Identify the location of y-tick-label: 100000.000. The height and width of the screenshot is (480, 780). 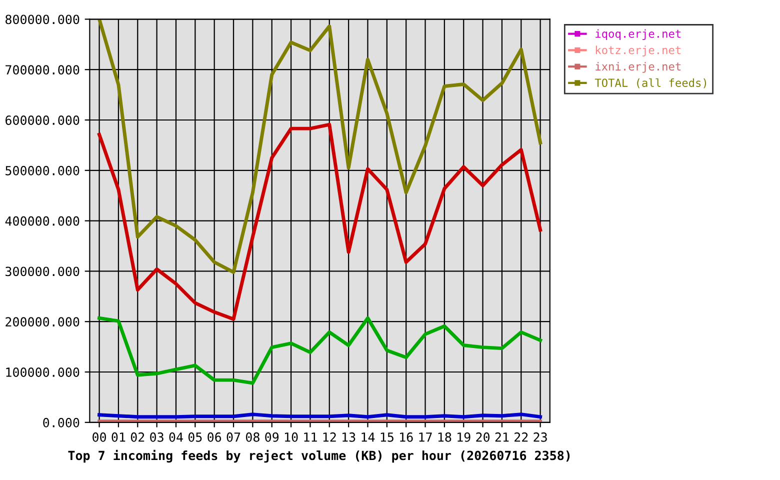
(43, 372).